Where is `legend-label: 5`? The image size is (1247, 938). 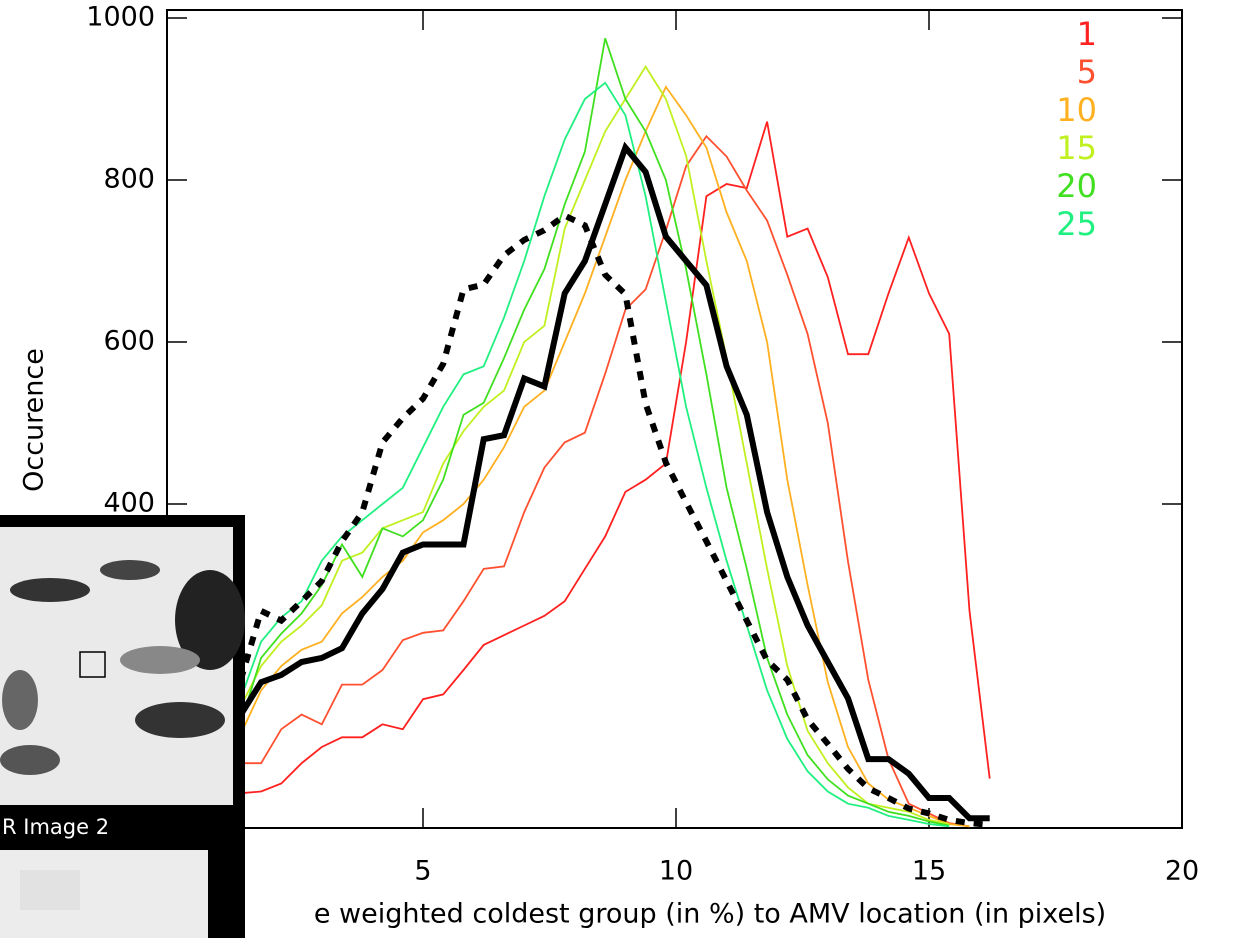 legend-label: 5 is located at coordinates (1087, 72).